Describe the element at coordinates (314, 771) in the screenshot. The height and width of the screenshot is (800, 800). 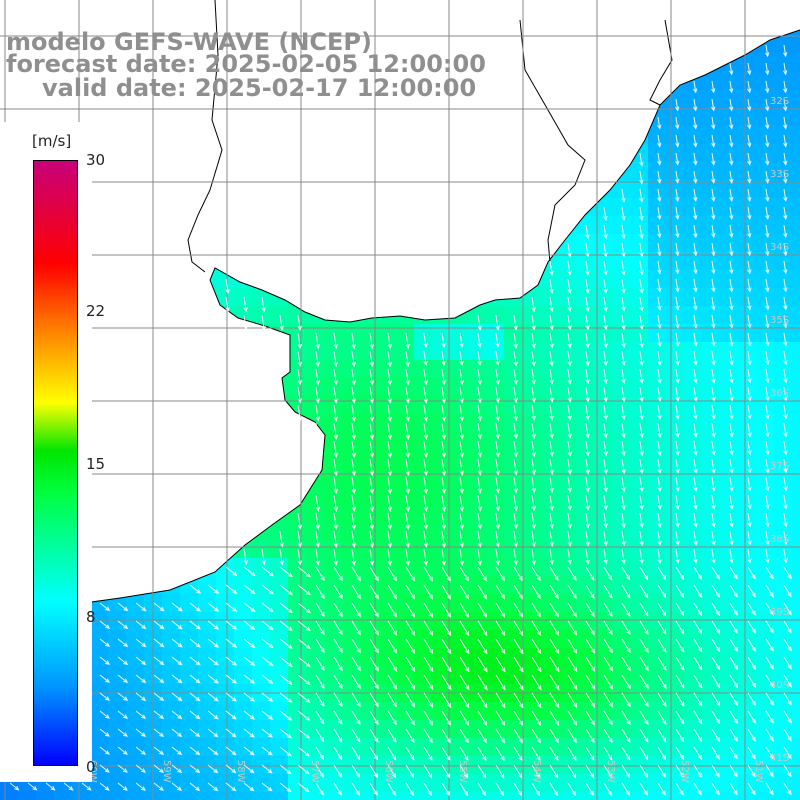
I see `longitude-label: 57W` at that location.